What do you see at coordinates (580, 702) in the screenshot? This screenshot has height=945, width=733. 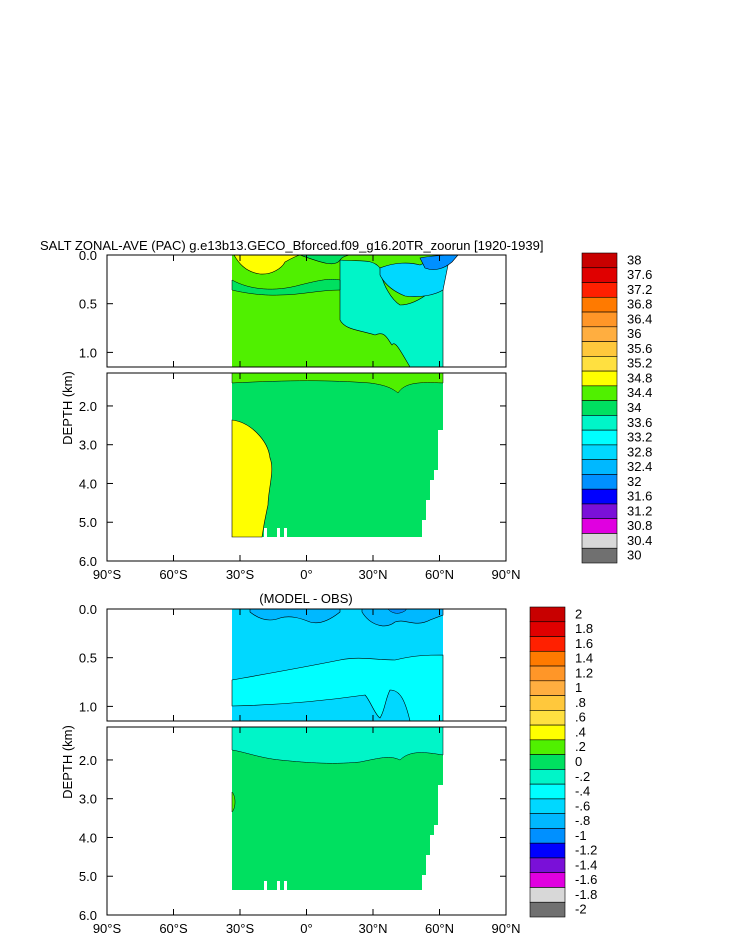 I see `colorbar-label: .8` at bounding box center [580, 702].